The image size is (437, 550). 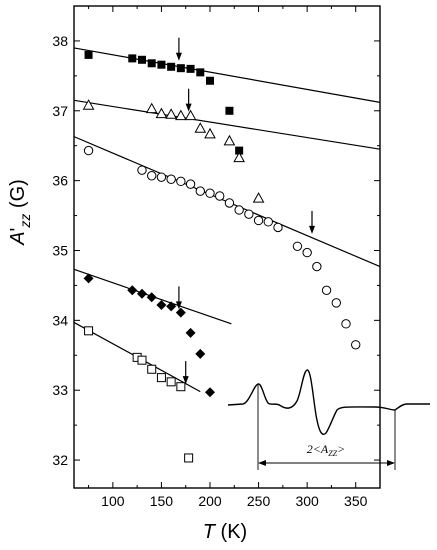 I want to click on y-tick-label: 36, so click(x=60, y=181).